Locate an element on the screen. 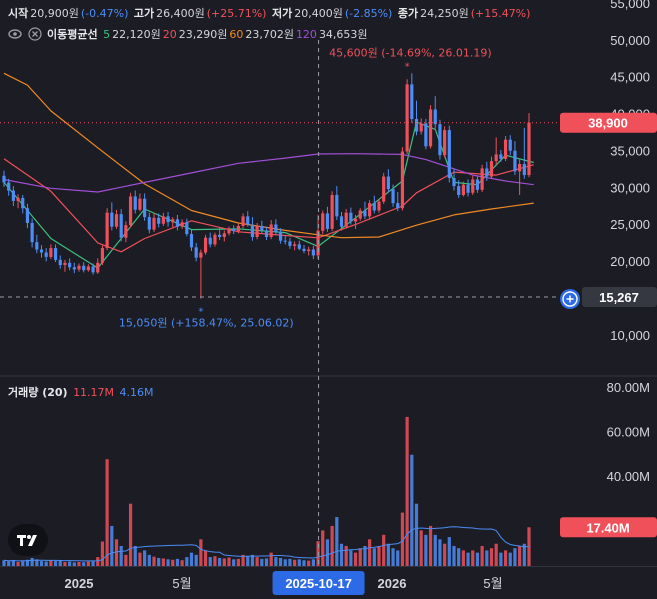  current-volume-label: 17.40M is located at coordinates (607, 527).